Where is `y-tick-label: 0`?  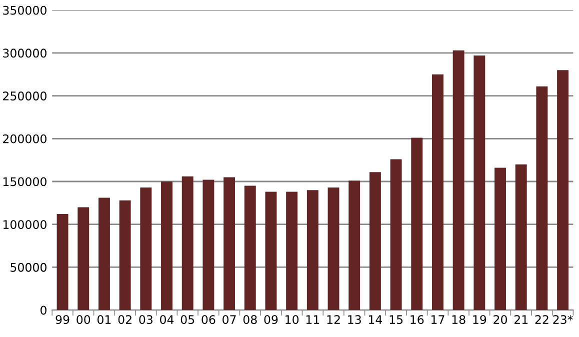
y-tick-label: 0 is located at coordinates (43, 310).